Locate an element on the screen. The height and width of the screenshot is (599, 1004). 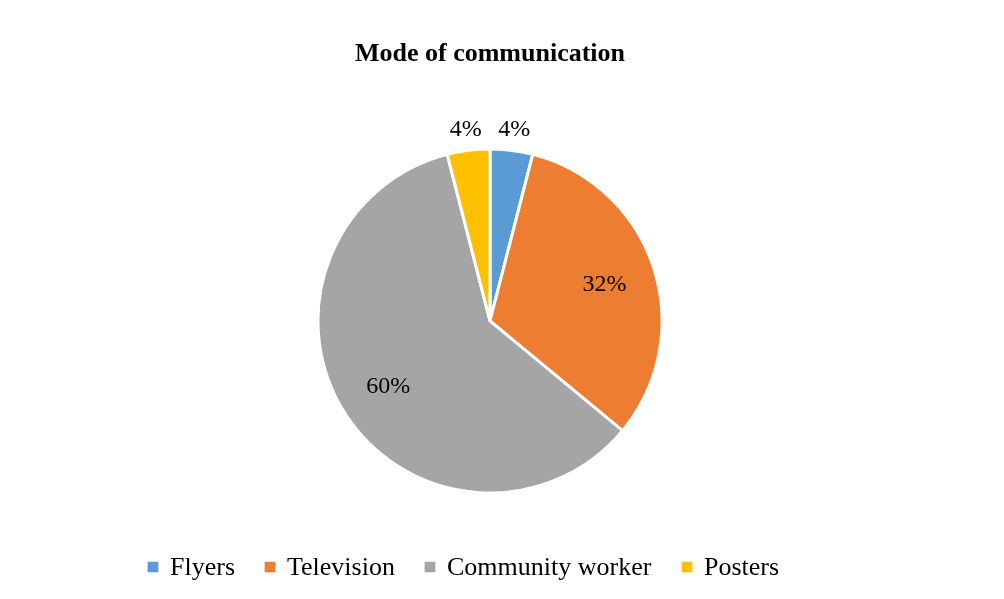
legend-label: Television is located at coordinates (341, 566).